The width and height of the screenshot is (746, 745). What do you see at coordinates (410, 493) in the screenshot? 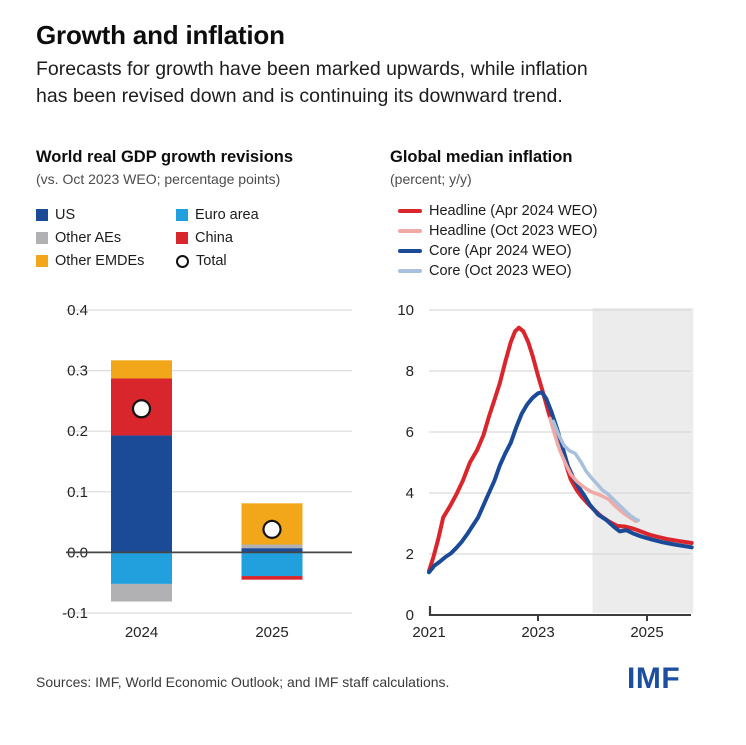
I see `y-tick-label: 4` at bounding box center [410, 493].